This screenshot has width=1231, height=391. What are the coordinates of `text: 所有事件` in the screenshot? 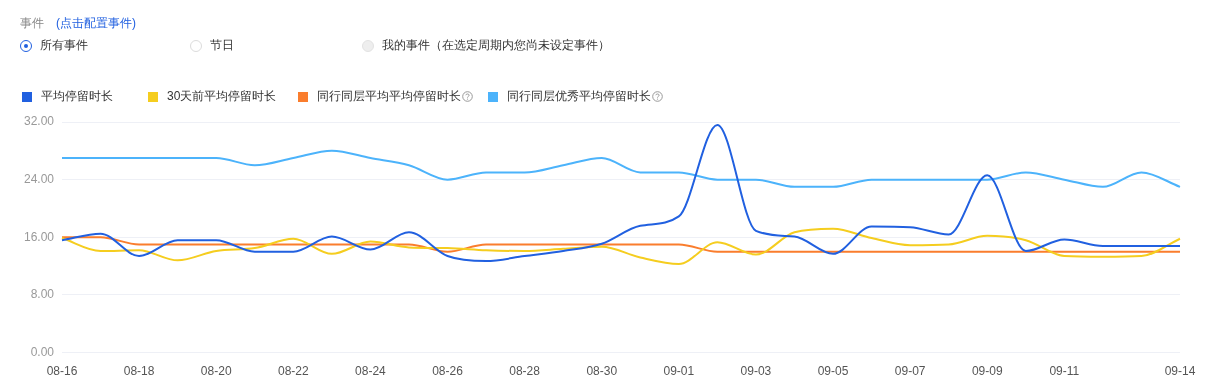 It's located at (64, 45).